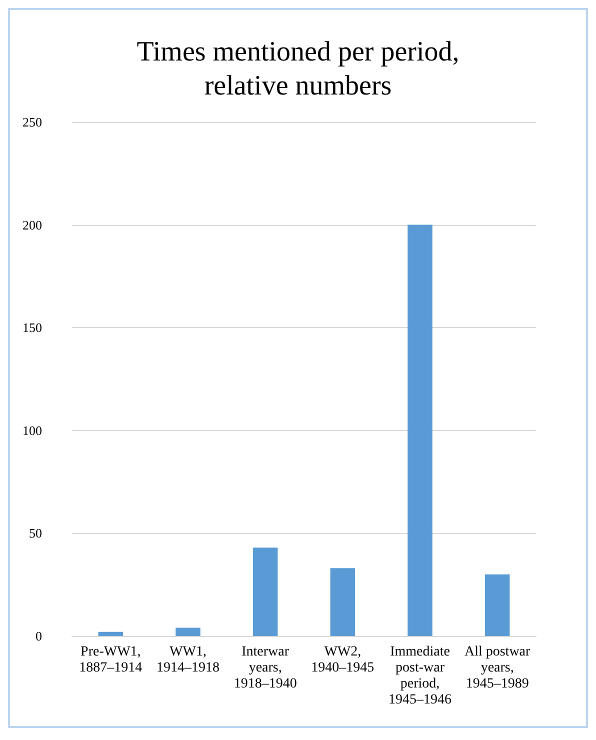 The image size is (596, 740). I want to click on x-tick-label: All postwar years, 1945–1989, so click(497, 668).